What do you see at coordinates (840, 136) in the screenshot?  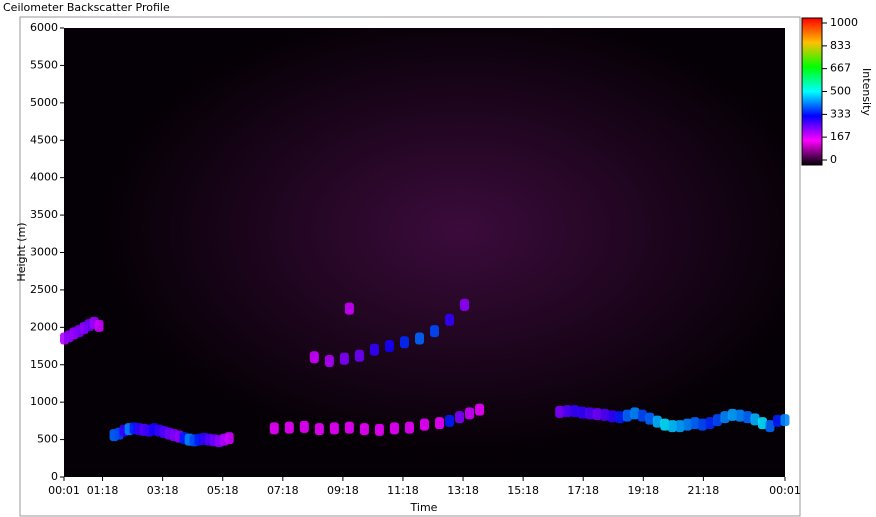 I see `colorbar-tick-label: 167` at bounding box center [840, 136].